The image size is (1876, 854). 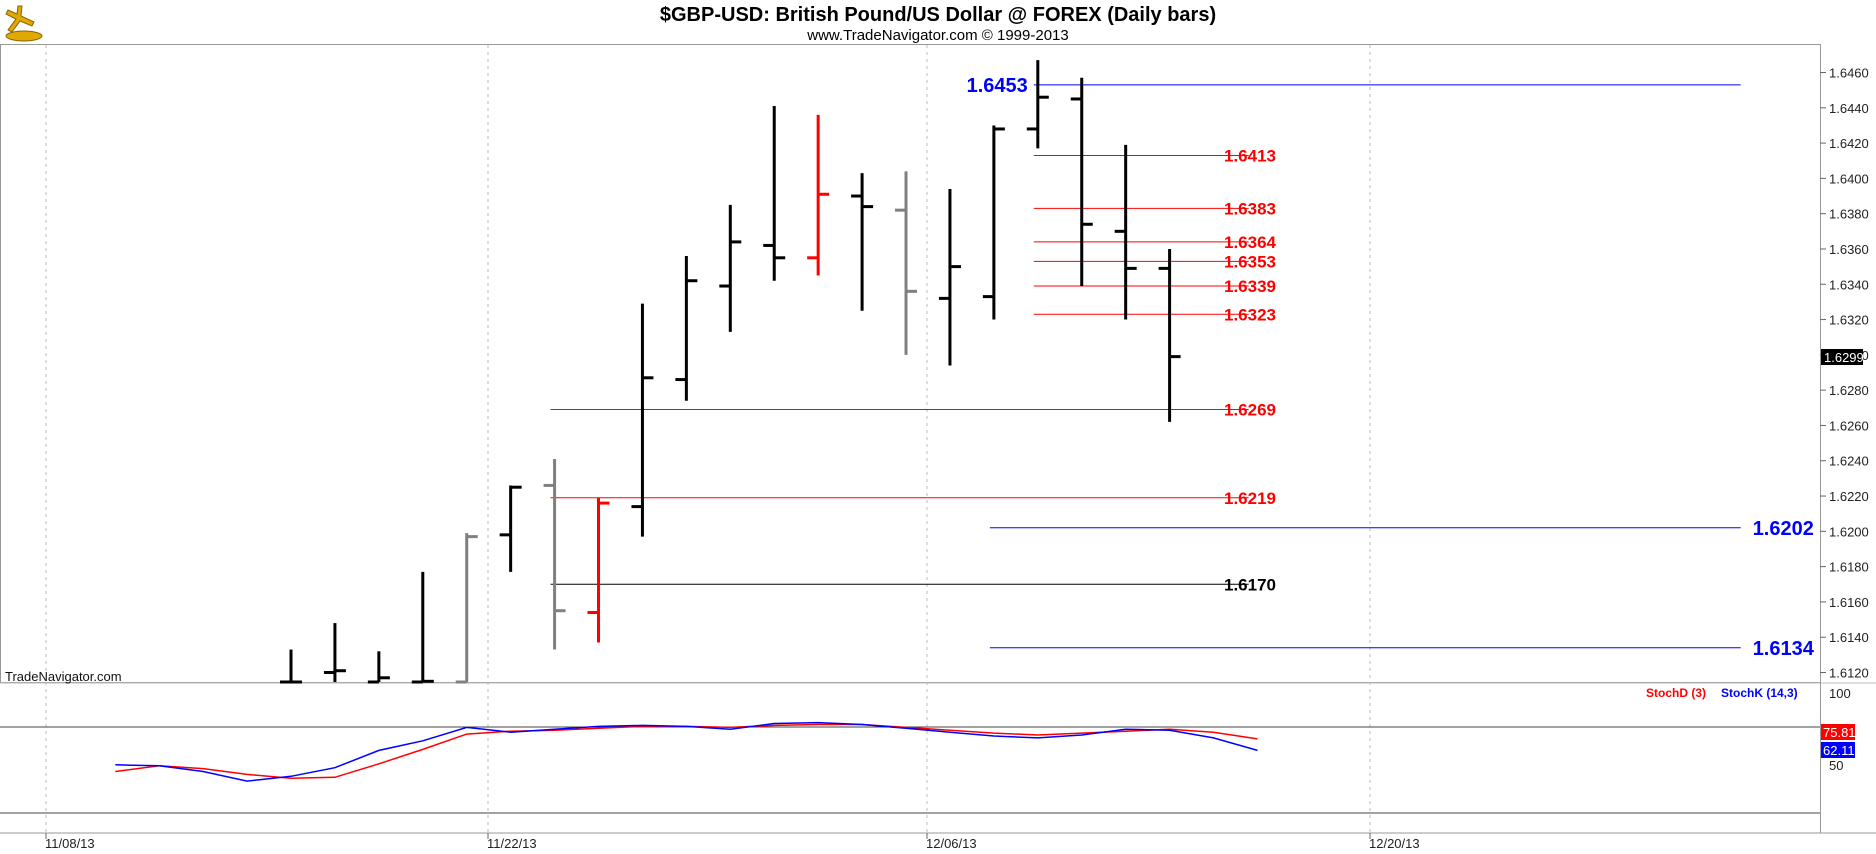 What do you see at coordinates (1250, 242) in the screenshot?
I see `level-label: 1.6364` at bounding box center [1250, 242].